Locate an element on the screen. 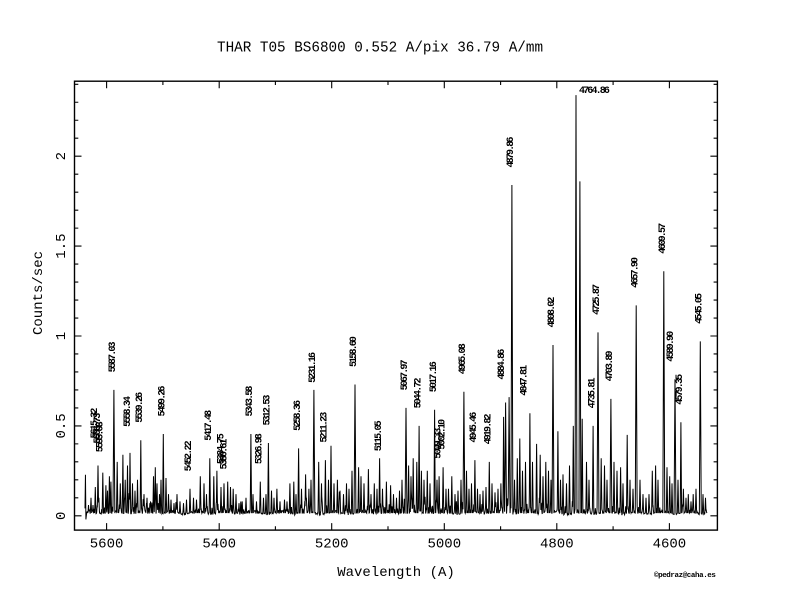 This screenshot has height=612, width=792. svg-text: 4945.46 is located at coordinates (474, 427).